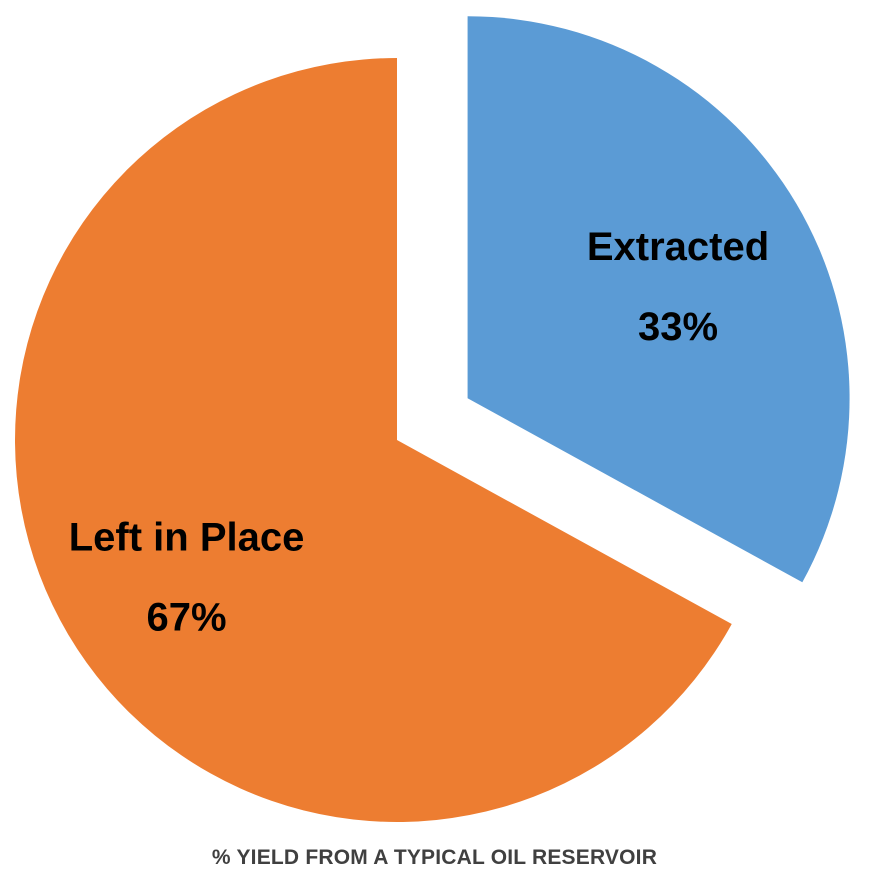 This screenshot has height=878, width=869. I want to click on slice-value-left-in-place: 67%, so click(187, 617).